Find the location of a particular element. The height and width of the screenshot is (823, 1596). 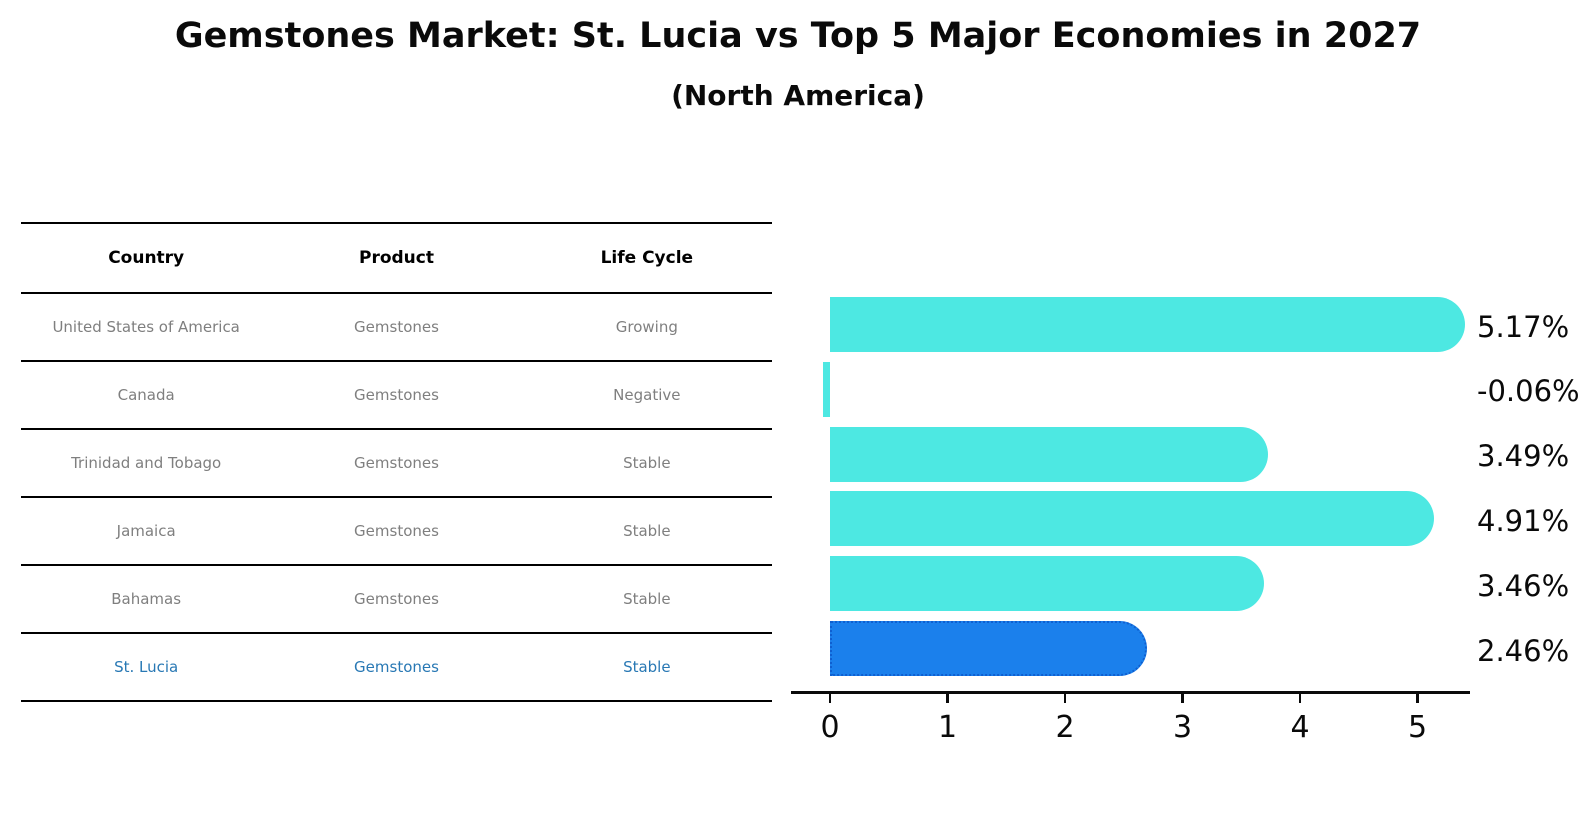

column-header-product: Product is located at coordinates (396, 258).